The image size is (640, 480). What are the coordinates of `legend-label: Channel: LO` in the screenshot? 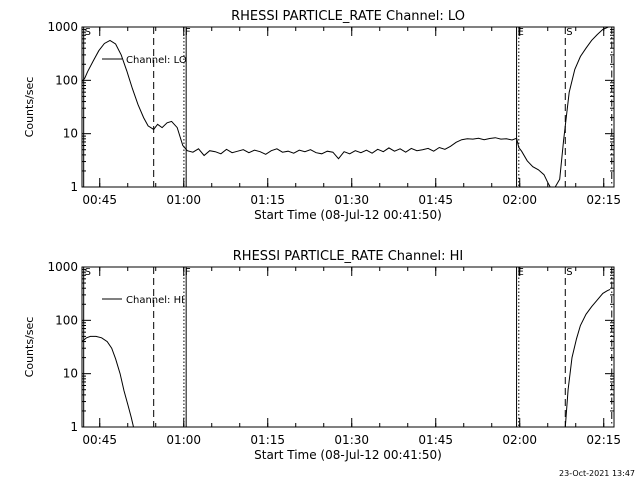 It's located at (156, 60).